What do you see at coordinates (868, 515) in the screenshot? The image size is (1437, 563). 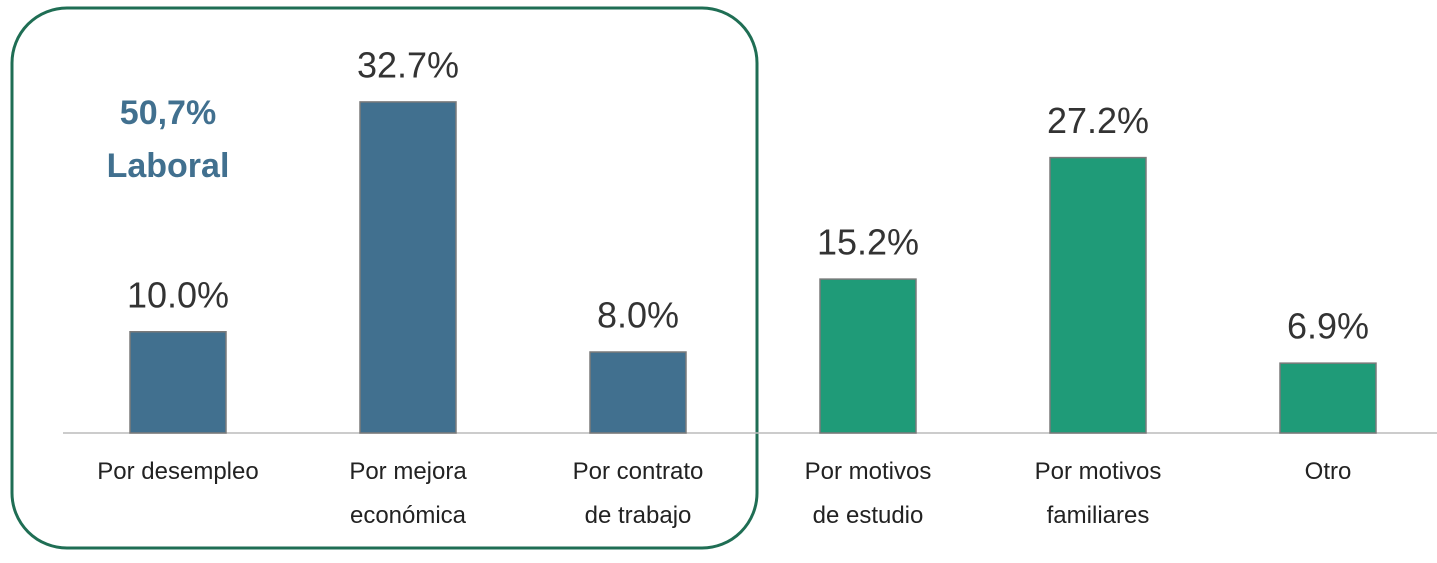 I see `x-tick-label-line: de estudio` at bounding box center [868, 515].